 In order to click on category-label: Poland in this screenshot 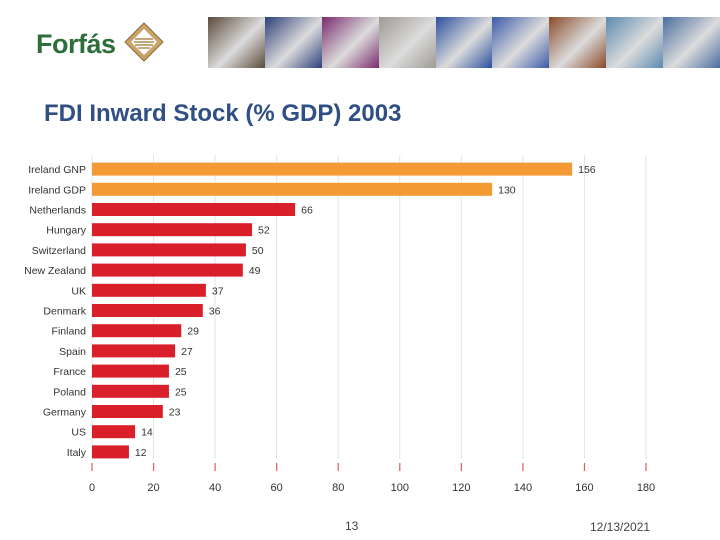, I will do `click(69, 392)`.